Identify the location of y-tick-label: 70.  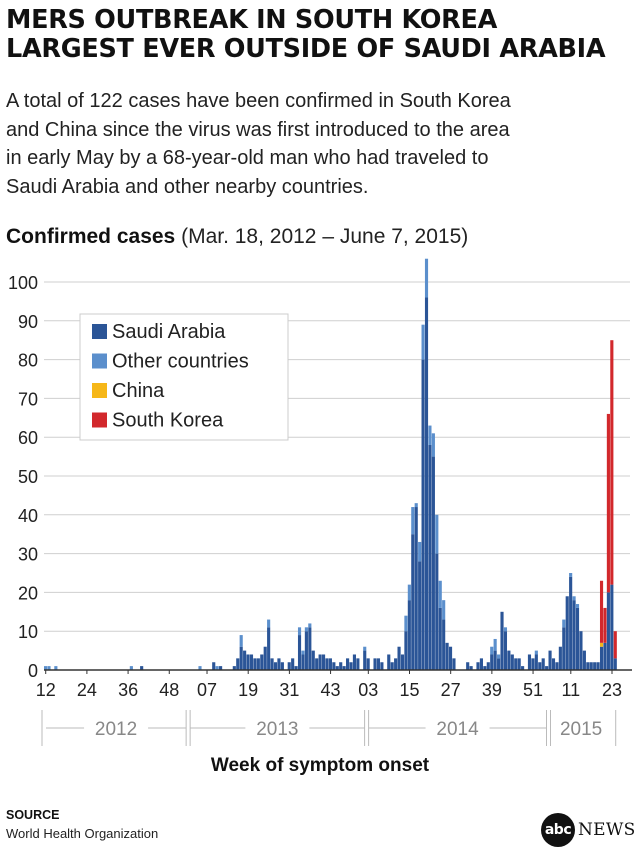
(28, 399).